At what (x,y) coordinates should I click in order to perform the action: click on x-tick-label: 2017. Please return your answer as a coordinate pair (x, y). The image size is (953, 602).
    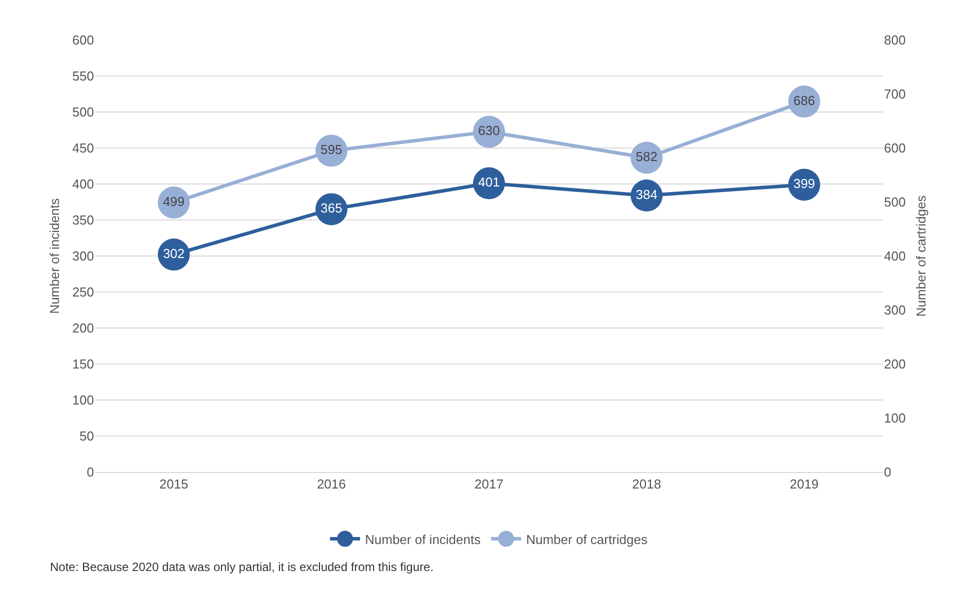
    Looking at the image, I should click on (489, 484).